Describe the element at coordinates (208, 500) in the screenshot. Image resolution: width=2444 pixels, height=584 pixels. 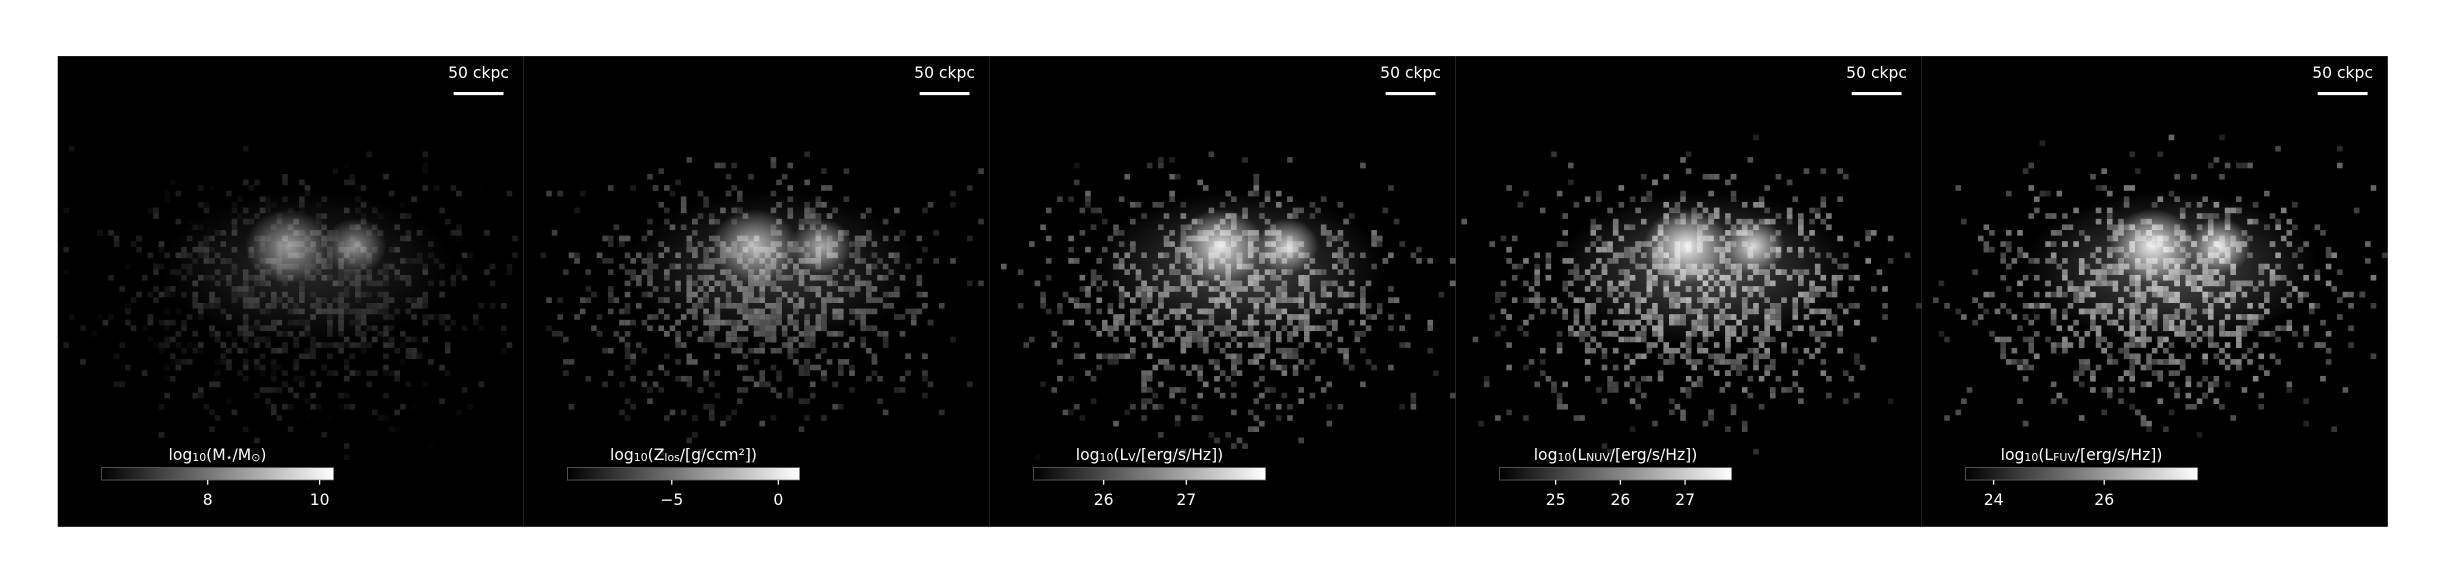
I see `colorbar-tick-label: 8` at that location.